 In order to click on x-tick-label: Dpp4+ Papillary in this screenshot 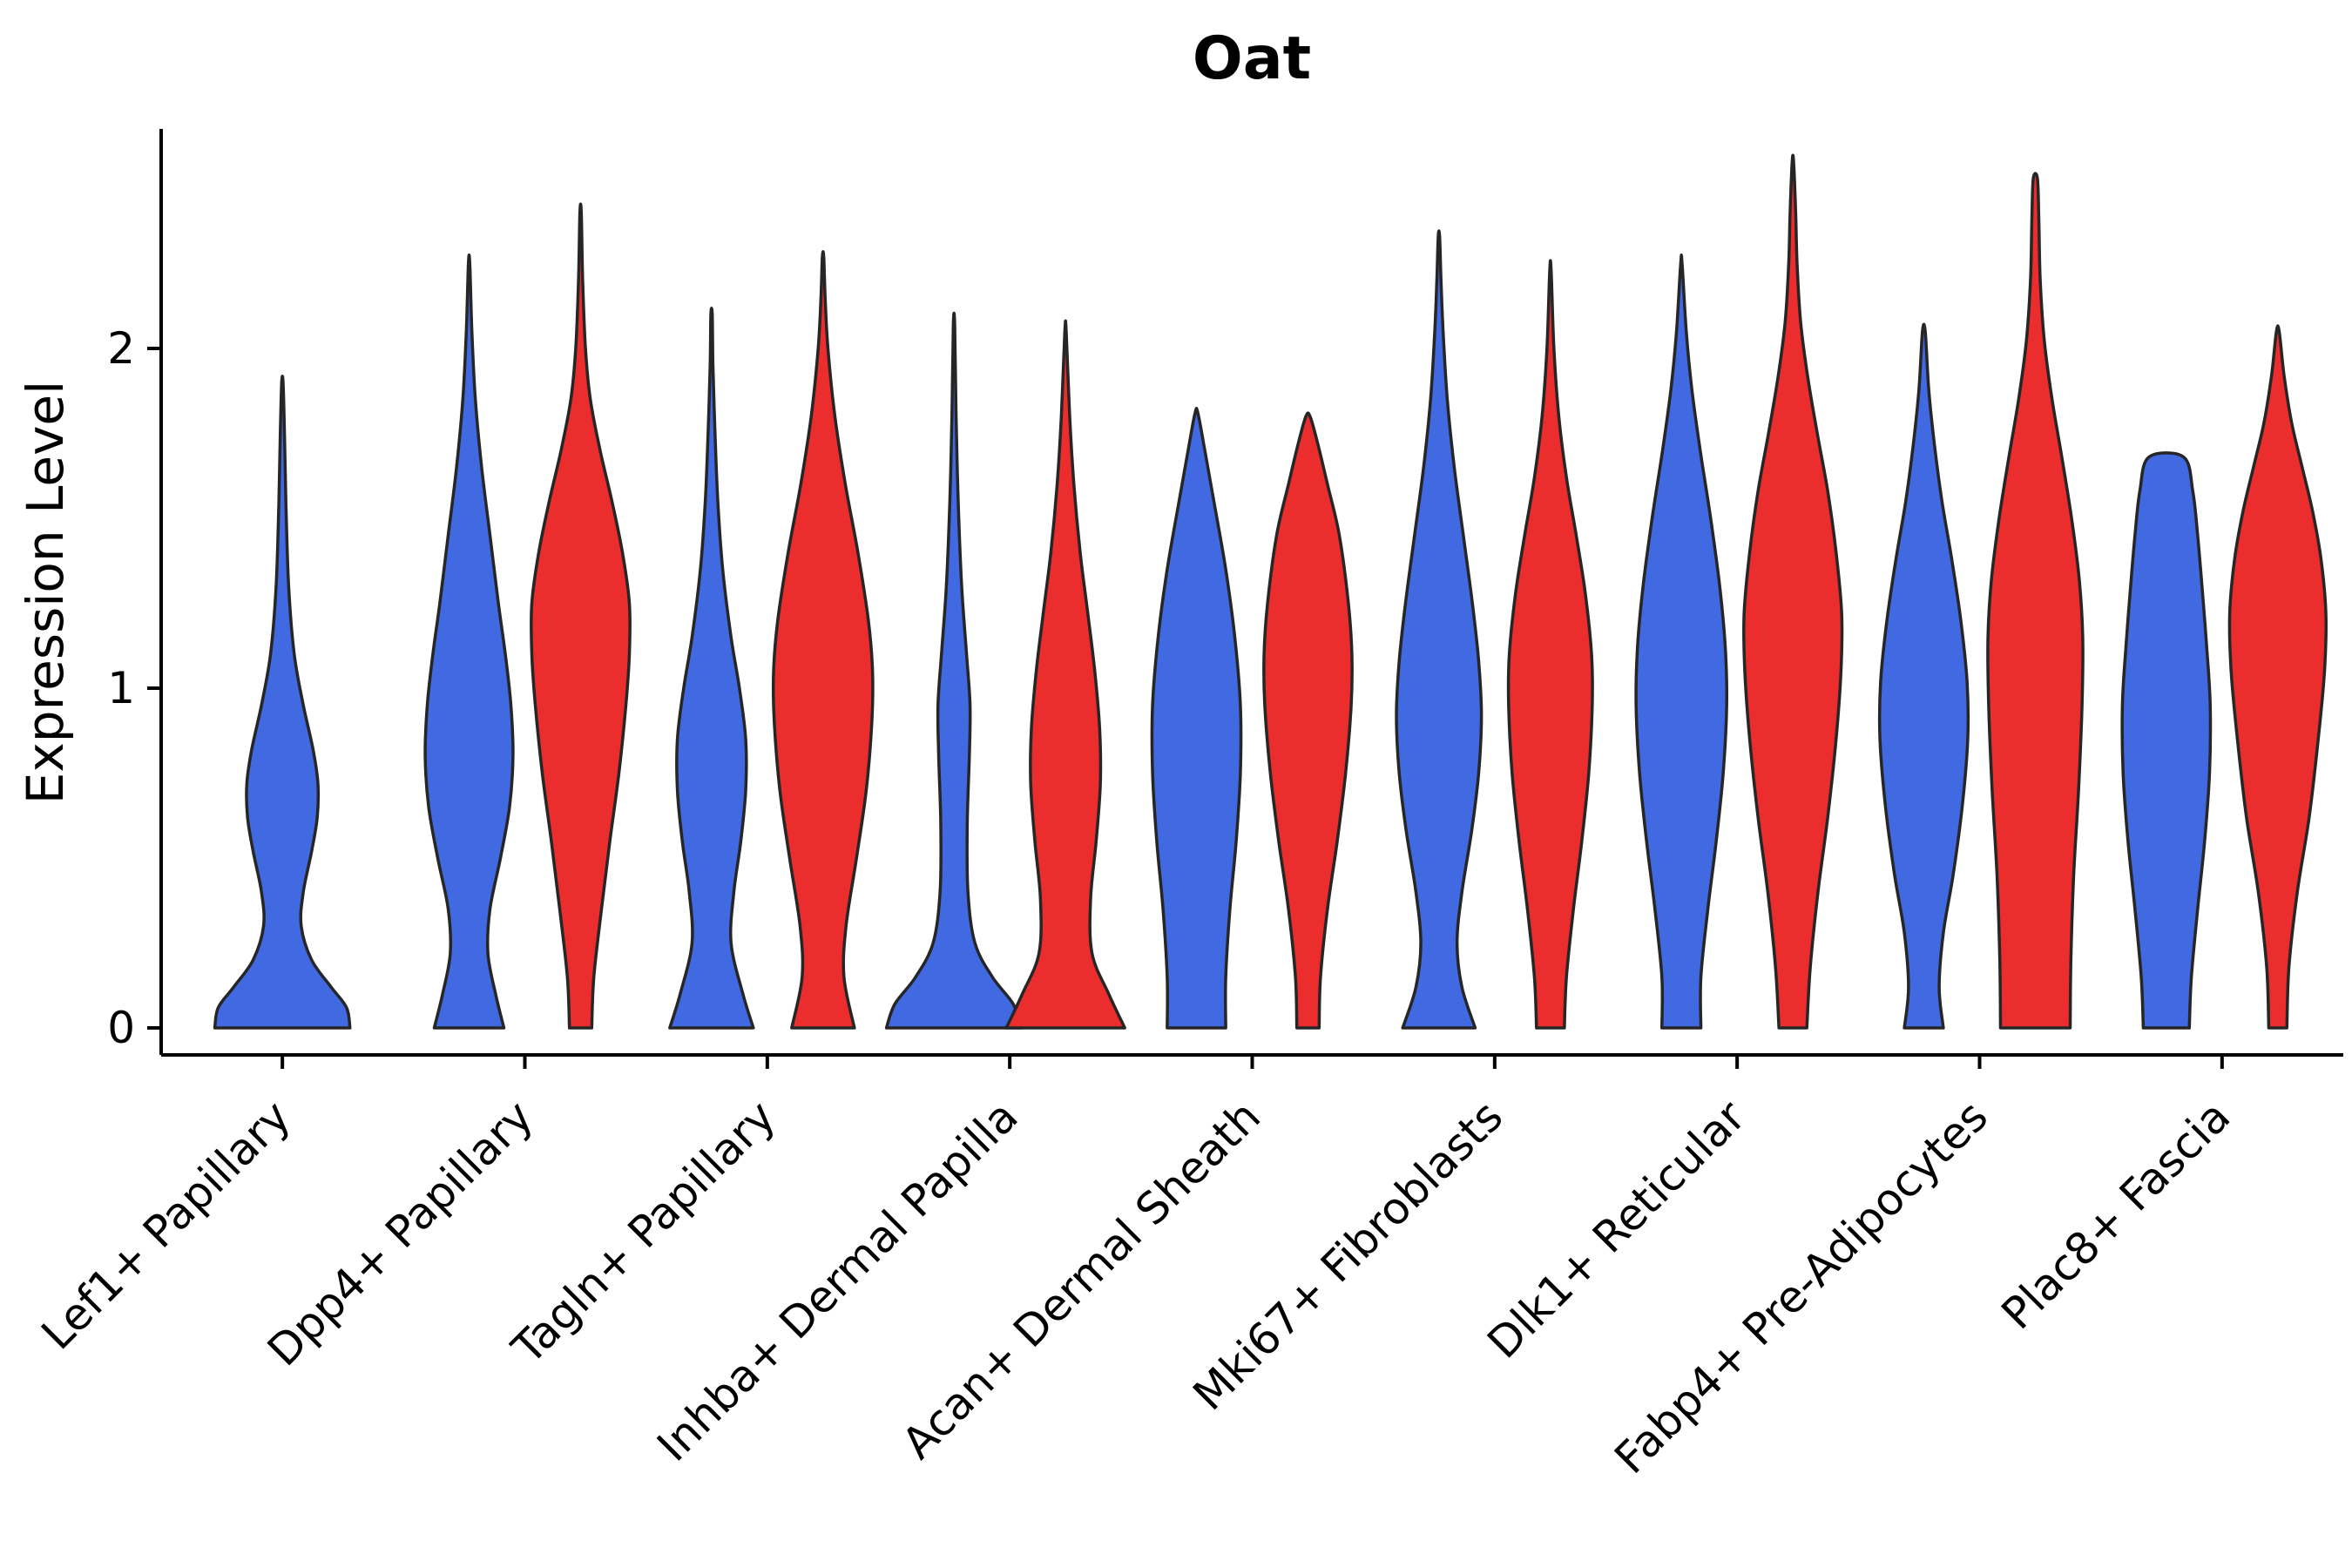, I will do `click(400, 1233)`.